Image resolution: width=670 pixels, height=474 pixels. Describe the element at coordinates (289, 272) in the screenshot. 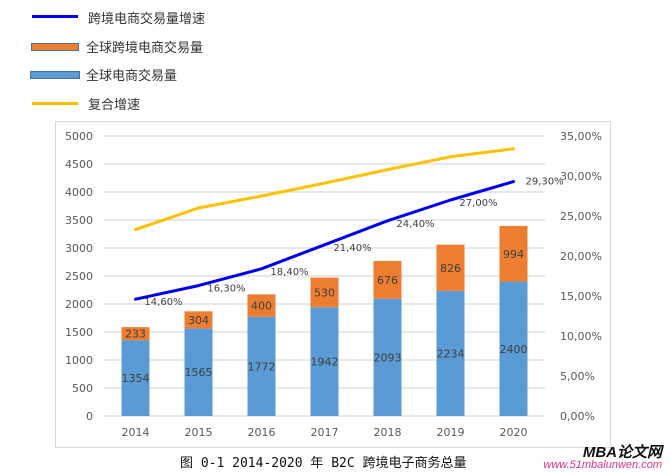

I see `data-label-growth: 18,40%` at that location.